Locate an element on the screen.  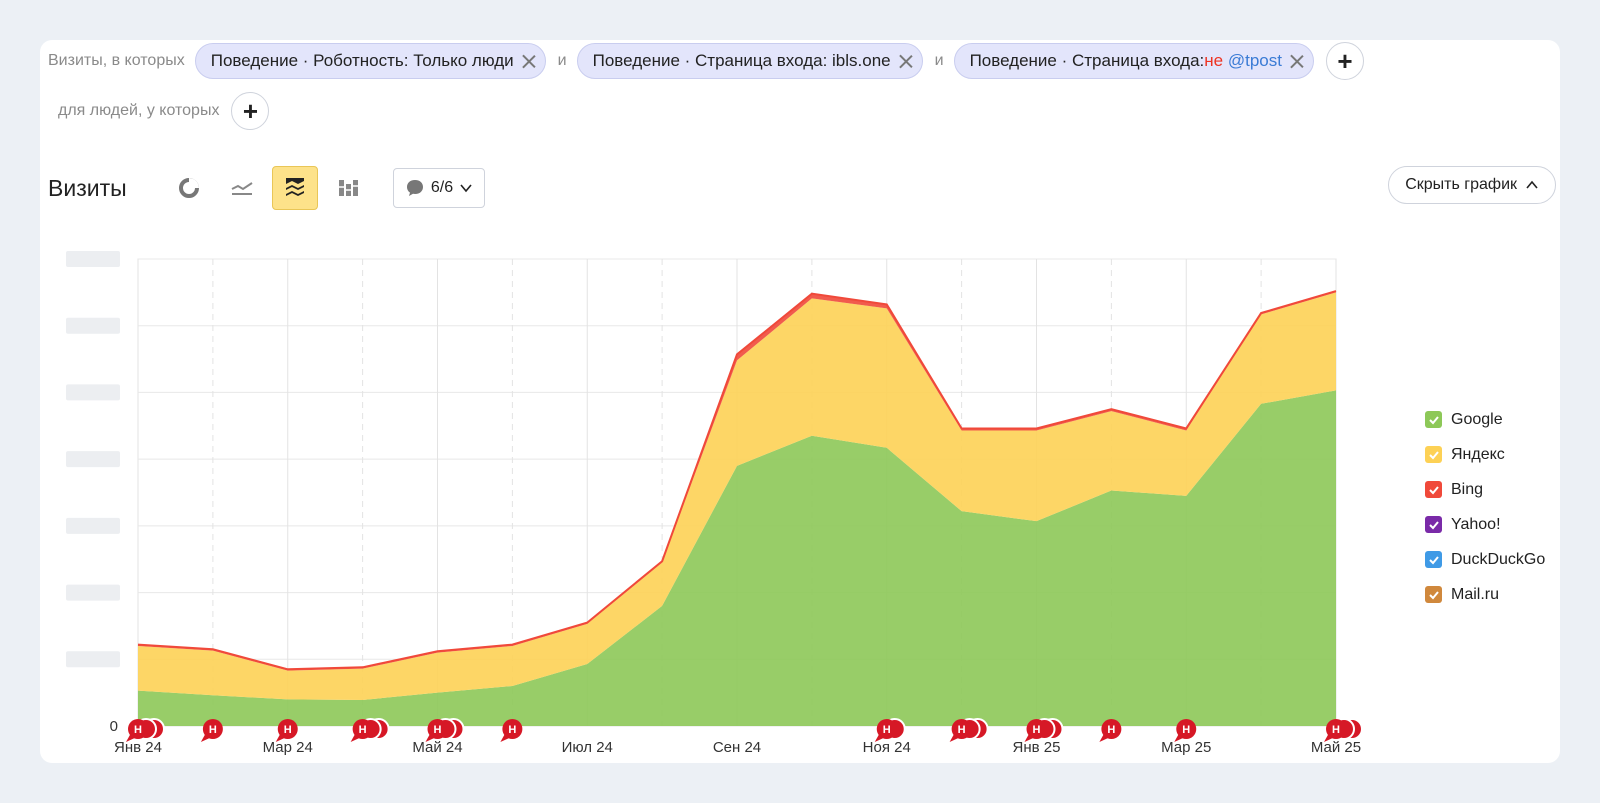
legend-label: Яндекс is located at coordinates (1478, 454).